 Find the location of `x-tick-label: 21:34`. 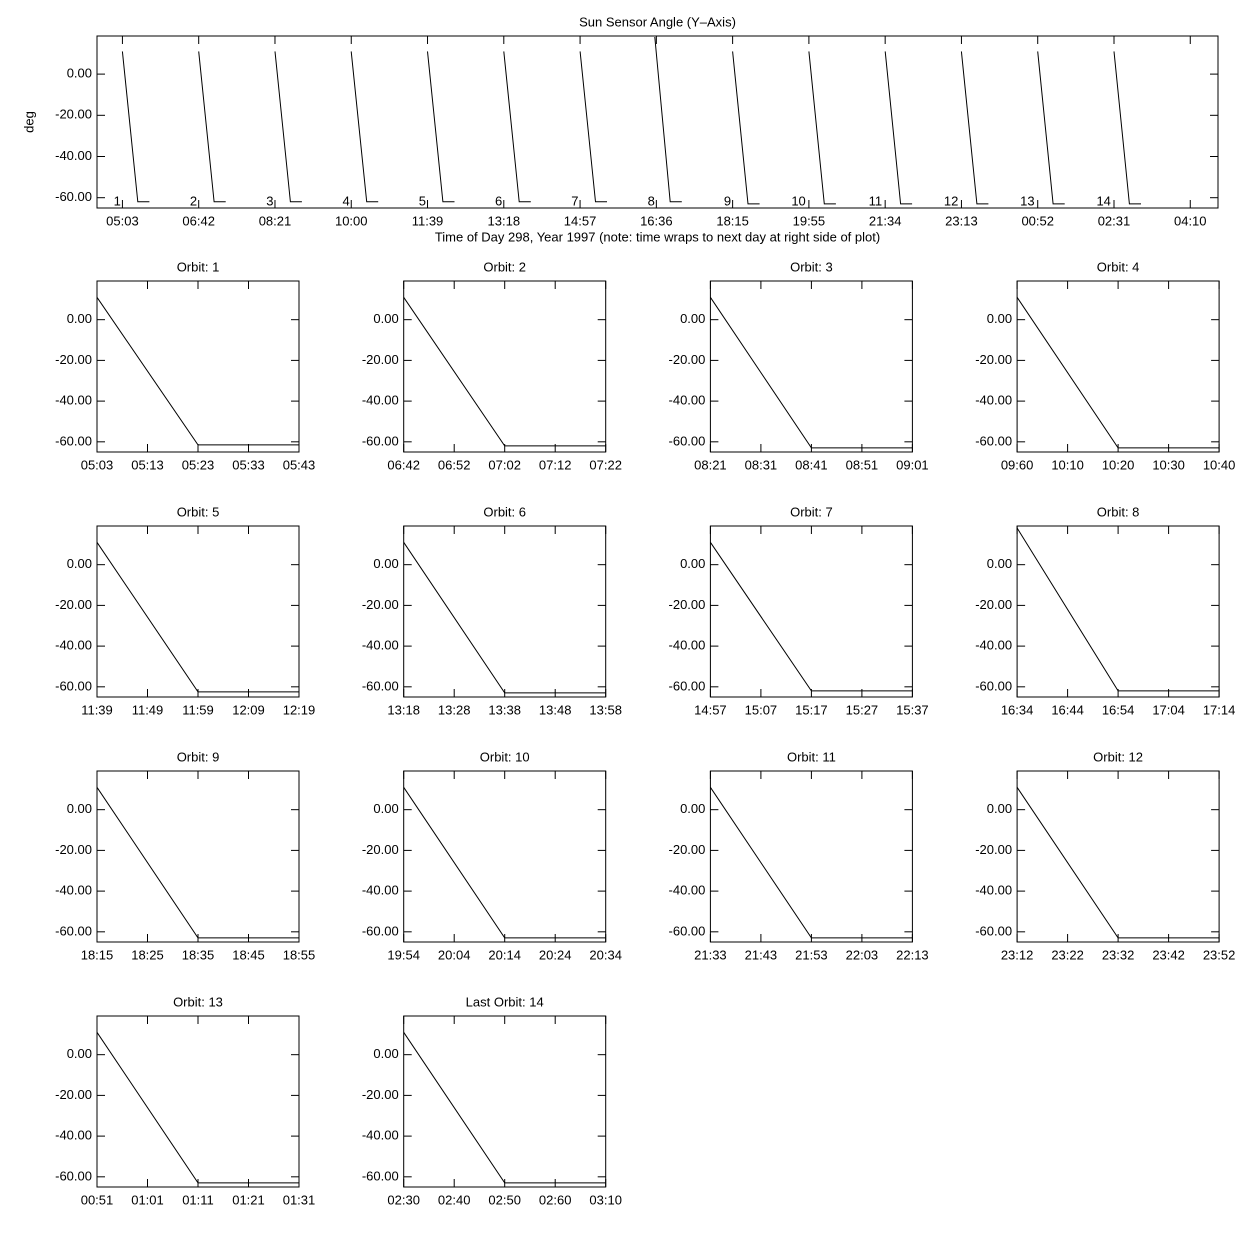

x-tick-label: 21:34 is located at coordinates (885, 220).